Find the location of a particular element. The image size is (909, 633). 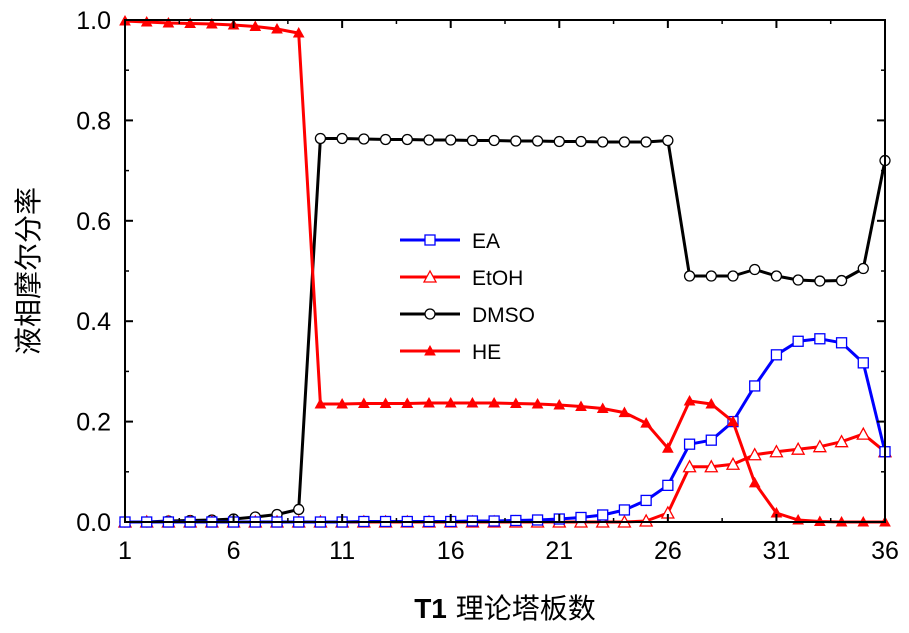

x-tick-label: 26 is located at coordinates (668, 551).